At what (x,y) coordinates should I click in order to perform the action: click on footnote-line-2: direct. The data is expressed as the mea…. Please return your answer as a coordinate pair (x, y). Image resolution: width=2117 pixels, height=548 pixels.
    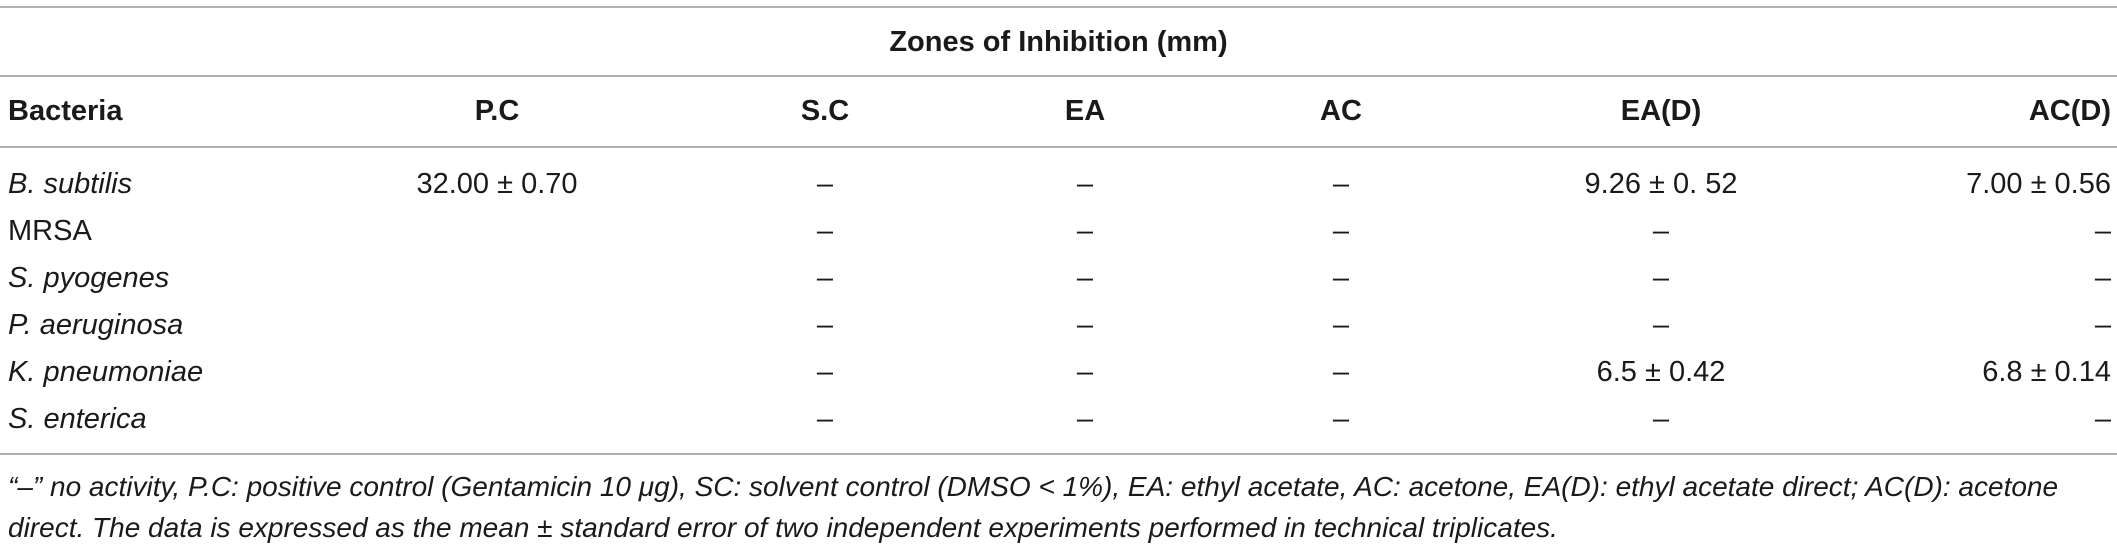
    Looking at the image, I should click on (783, 527).